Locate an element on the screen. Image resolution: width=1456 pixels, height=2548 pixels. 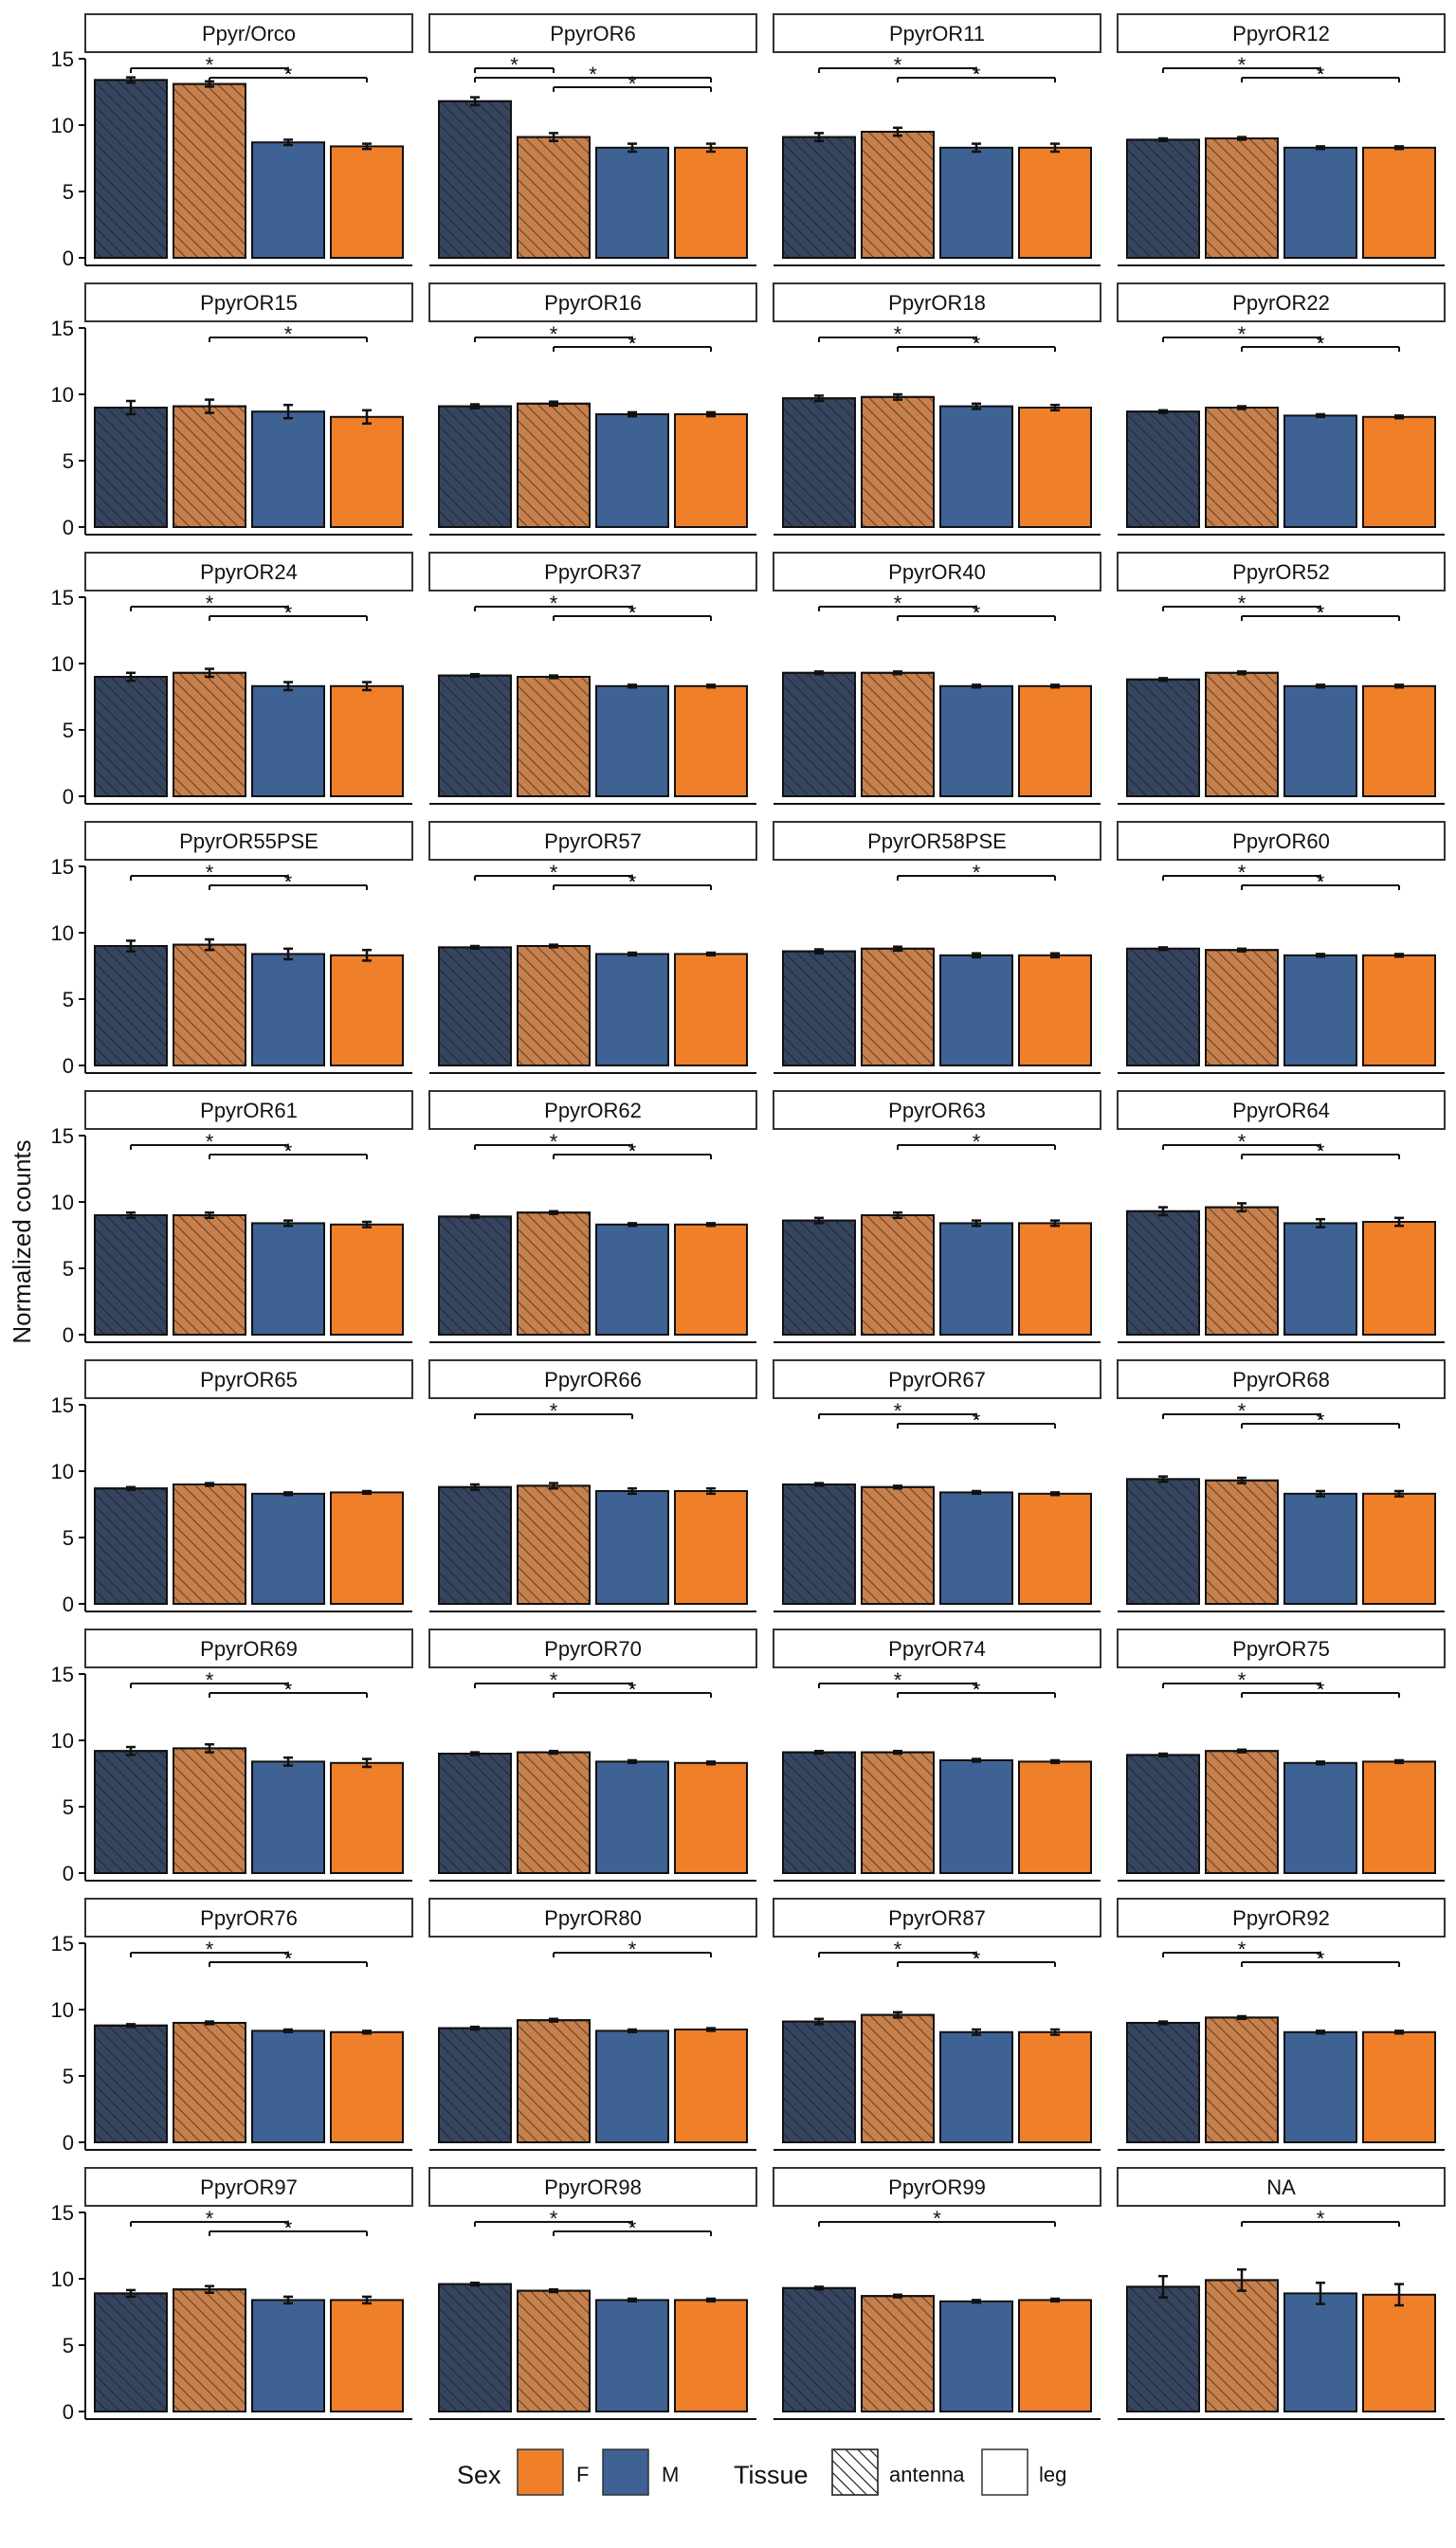
y-tick-label: 5 is located at coordinates (68, 2076).